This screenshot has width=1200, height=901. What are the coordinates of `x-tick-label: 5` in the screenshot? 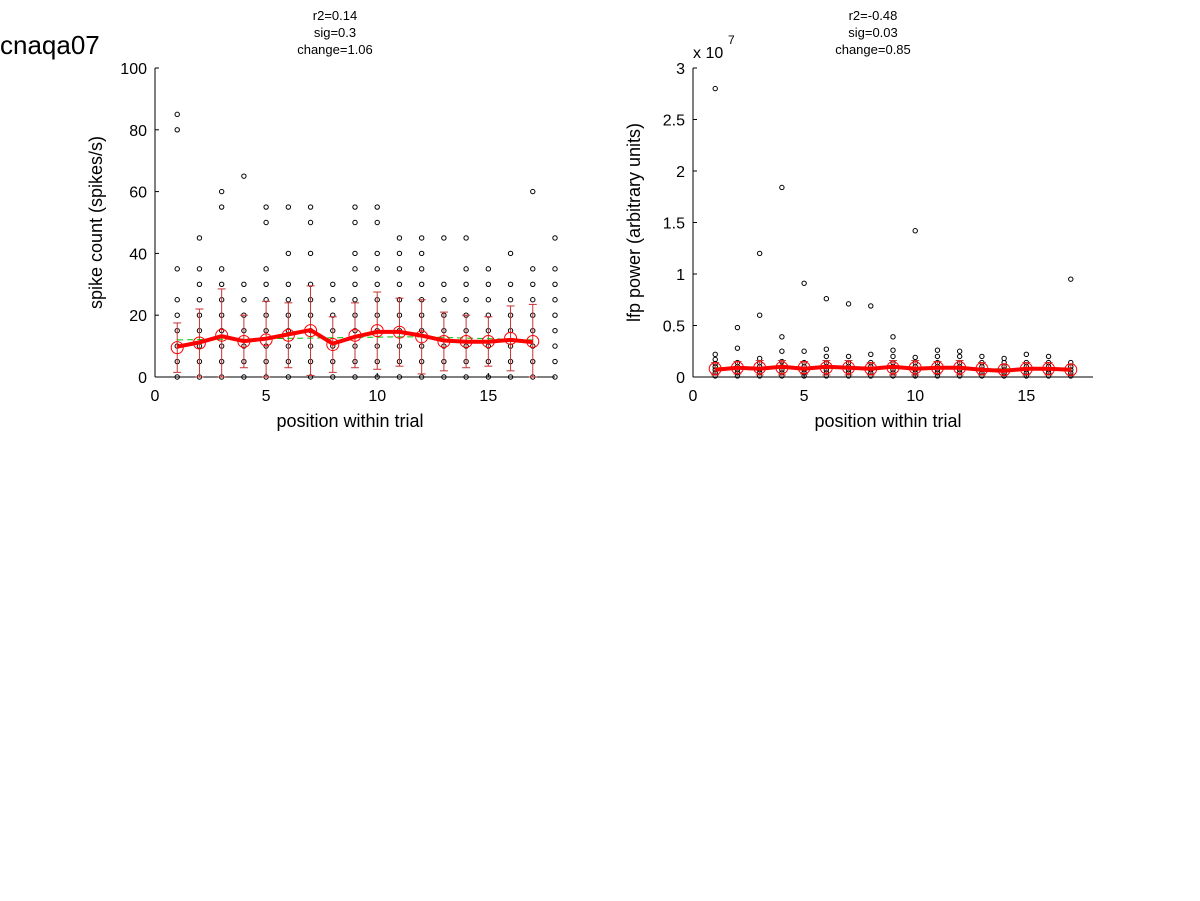 It's located at (804, 396).